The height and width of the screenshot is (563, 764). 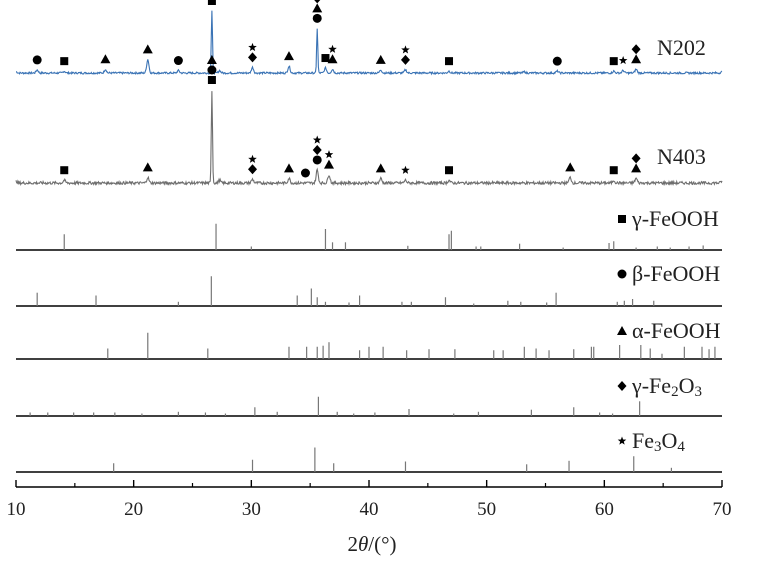 I want to click on reference-label: γ-FeOOH, so click(x=675, y=218).